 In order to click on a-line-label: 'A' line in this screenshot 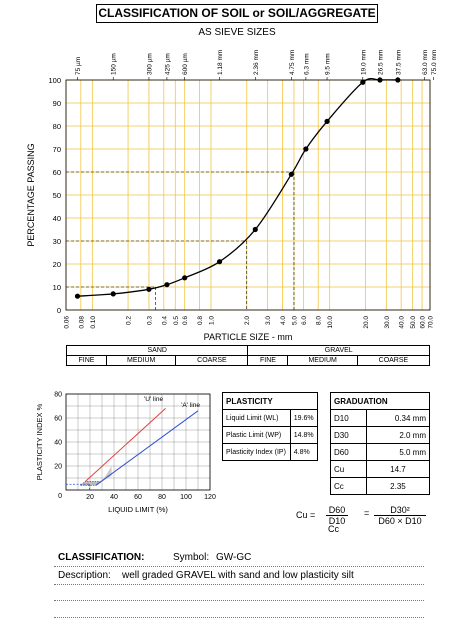, I will do `click(190, 405)`.